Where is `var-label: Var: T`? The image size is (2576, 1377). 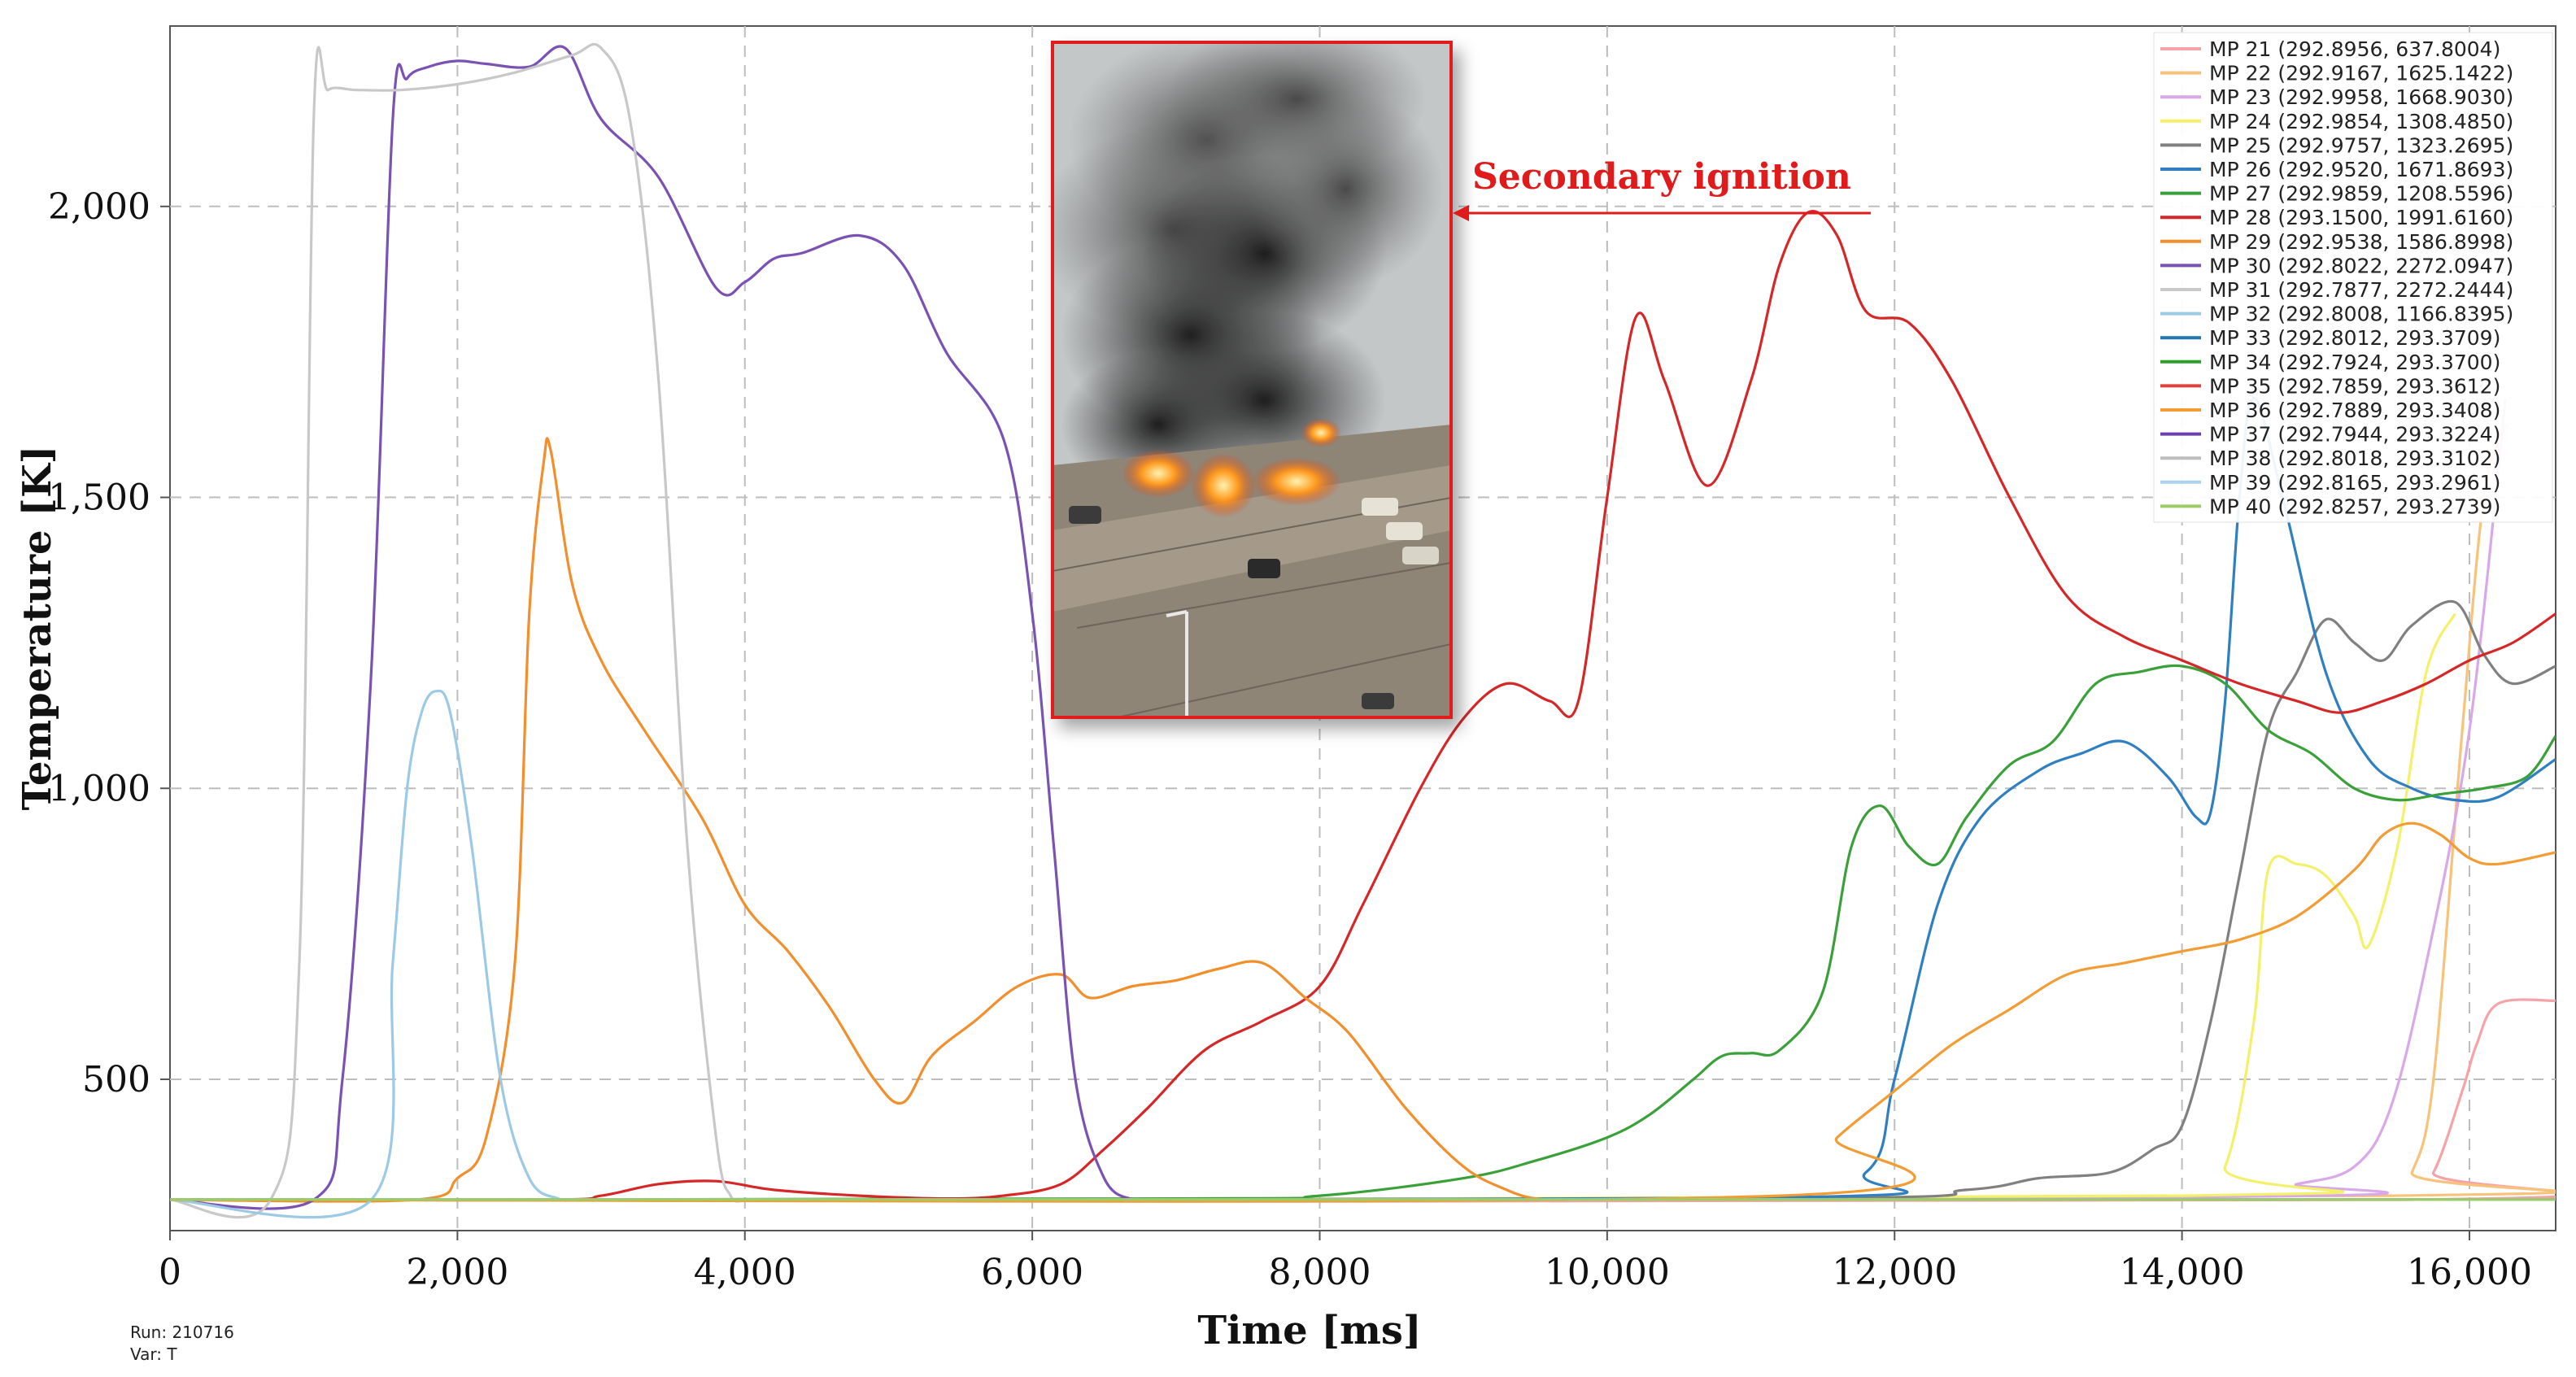
var-label: Var: T is located at coordinates (153, 1354).